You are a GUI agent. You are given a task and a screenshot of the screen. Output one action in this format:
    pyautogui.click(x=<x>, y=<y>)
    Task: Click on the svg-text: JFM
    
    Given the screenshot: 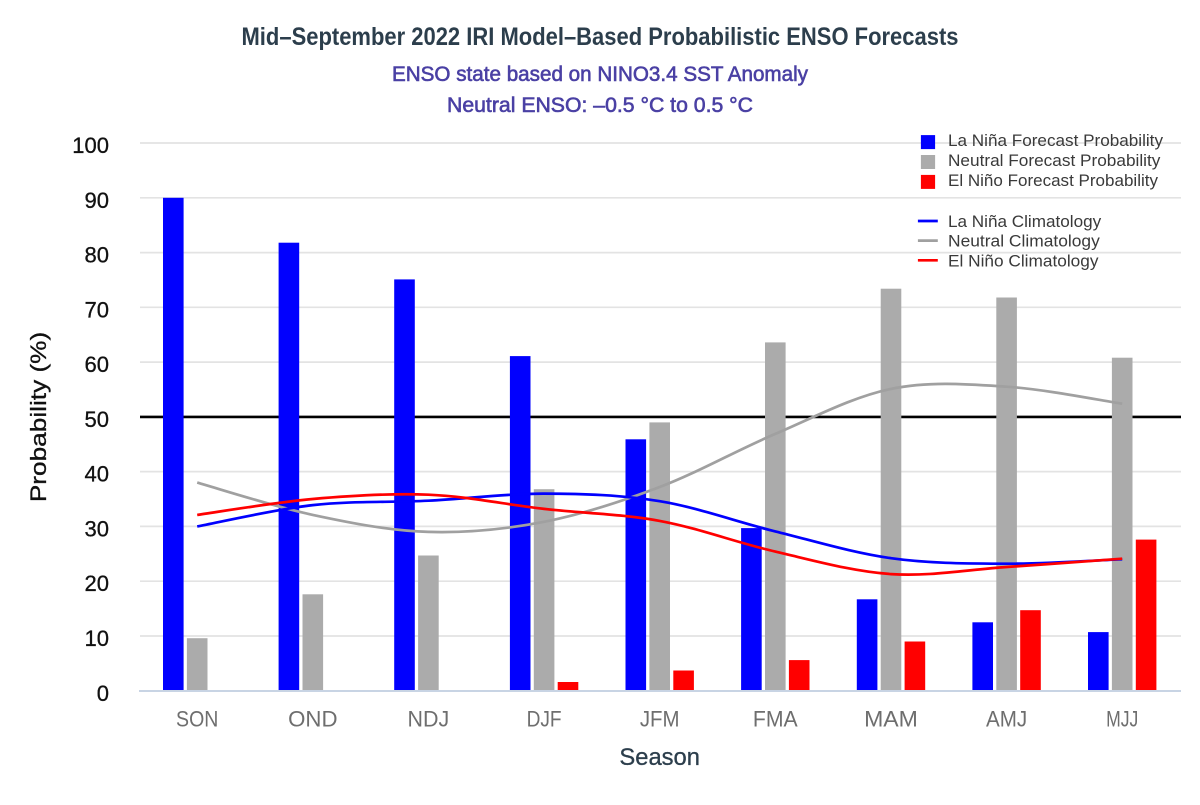 What is the action you would take?
    pyautogui.click(x=660, y=719)
    